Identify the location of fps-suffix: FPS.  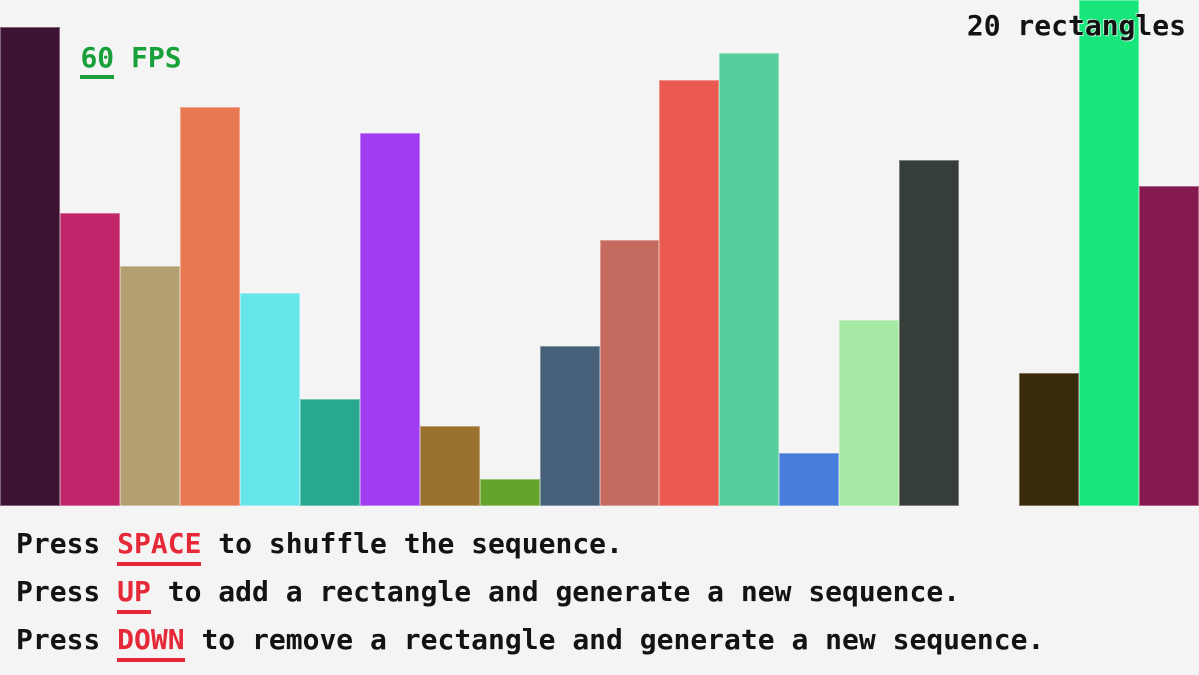
(148, 57).